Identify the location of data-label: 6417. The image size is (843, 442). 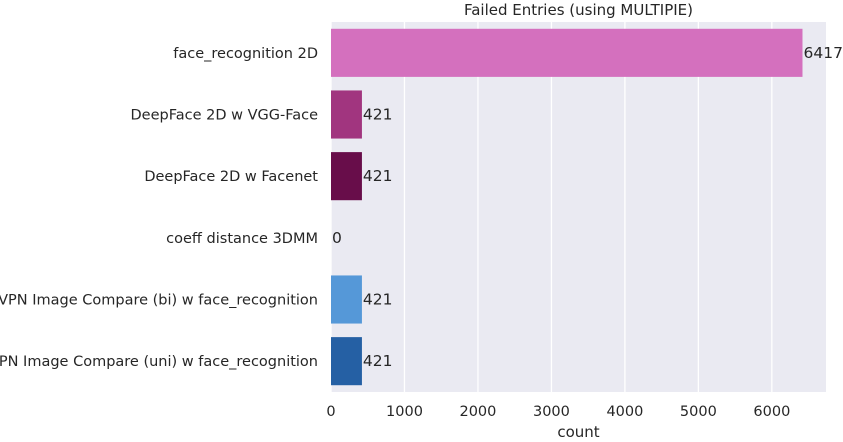
(822, 53).